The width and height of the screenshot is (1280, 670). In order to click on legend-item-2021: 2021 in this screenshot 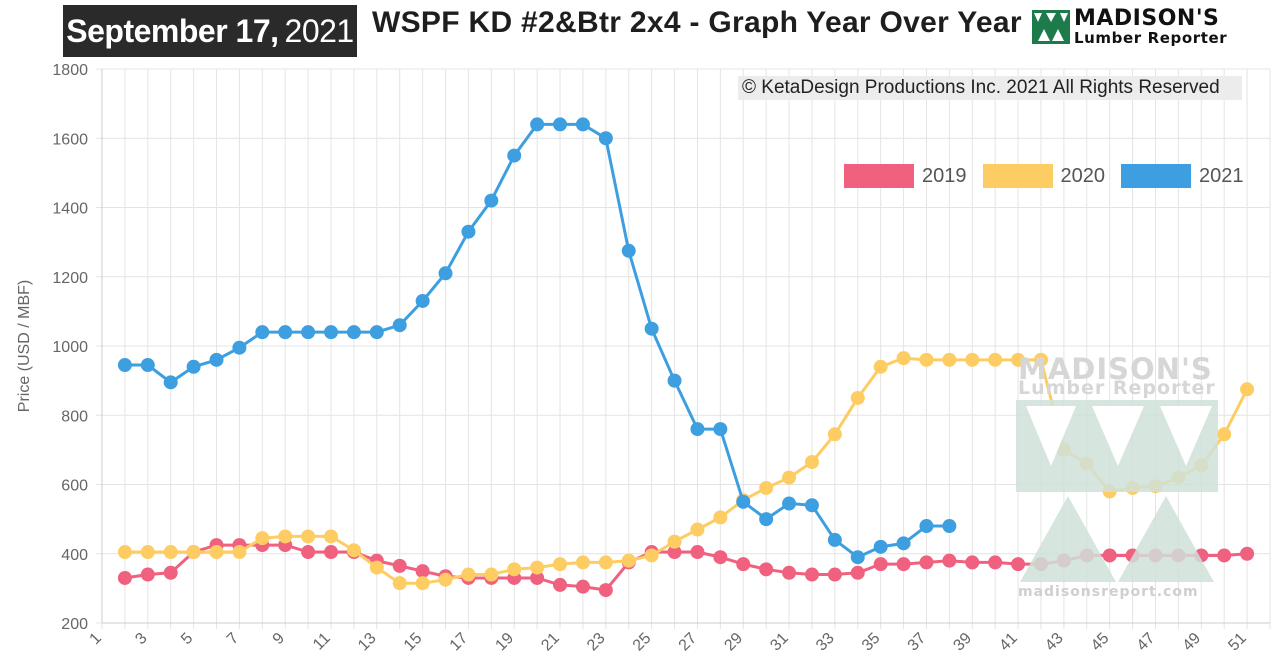, I will do `click(1182, 176)`.